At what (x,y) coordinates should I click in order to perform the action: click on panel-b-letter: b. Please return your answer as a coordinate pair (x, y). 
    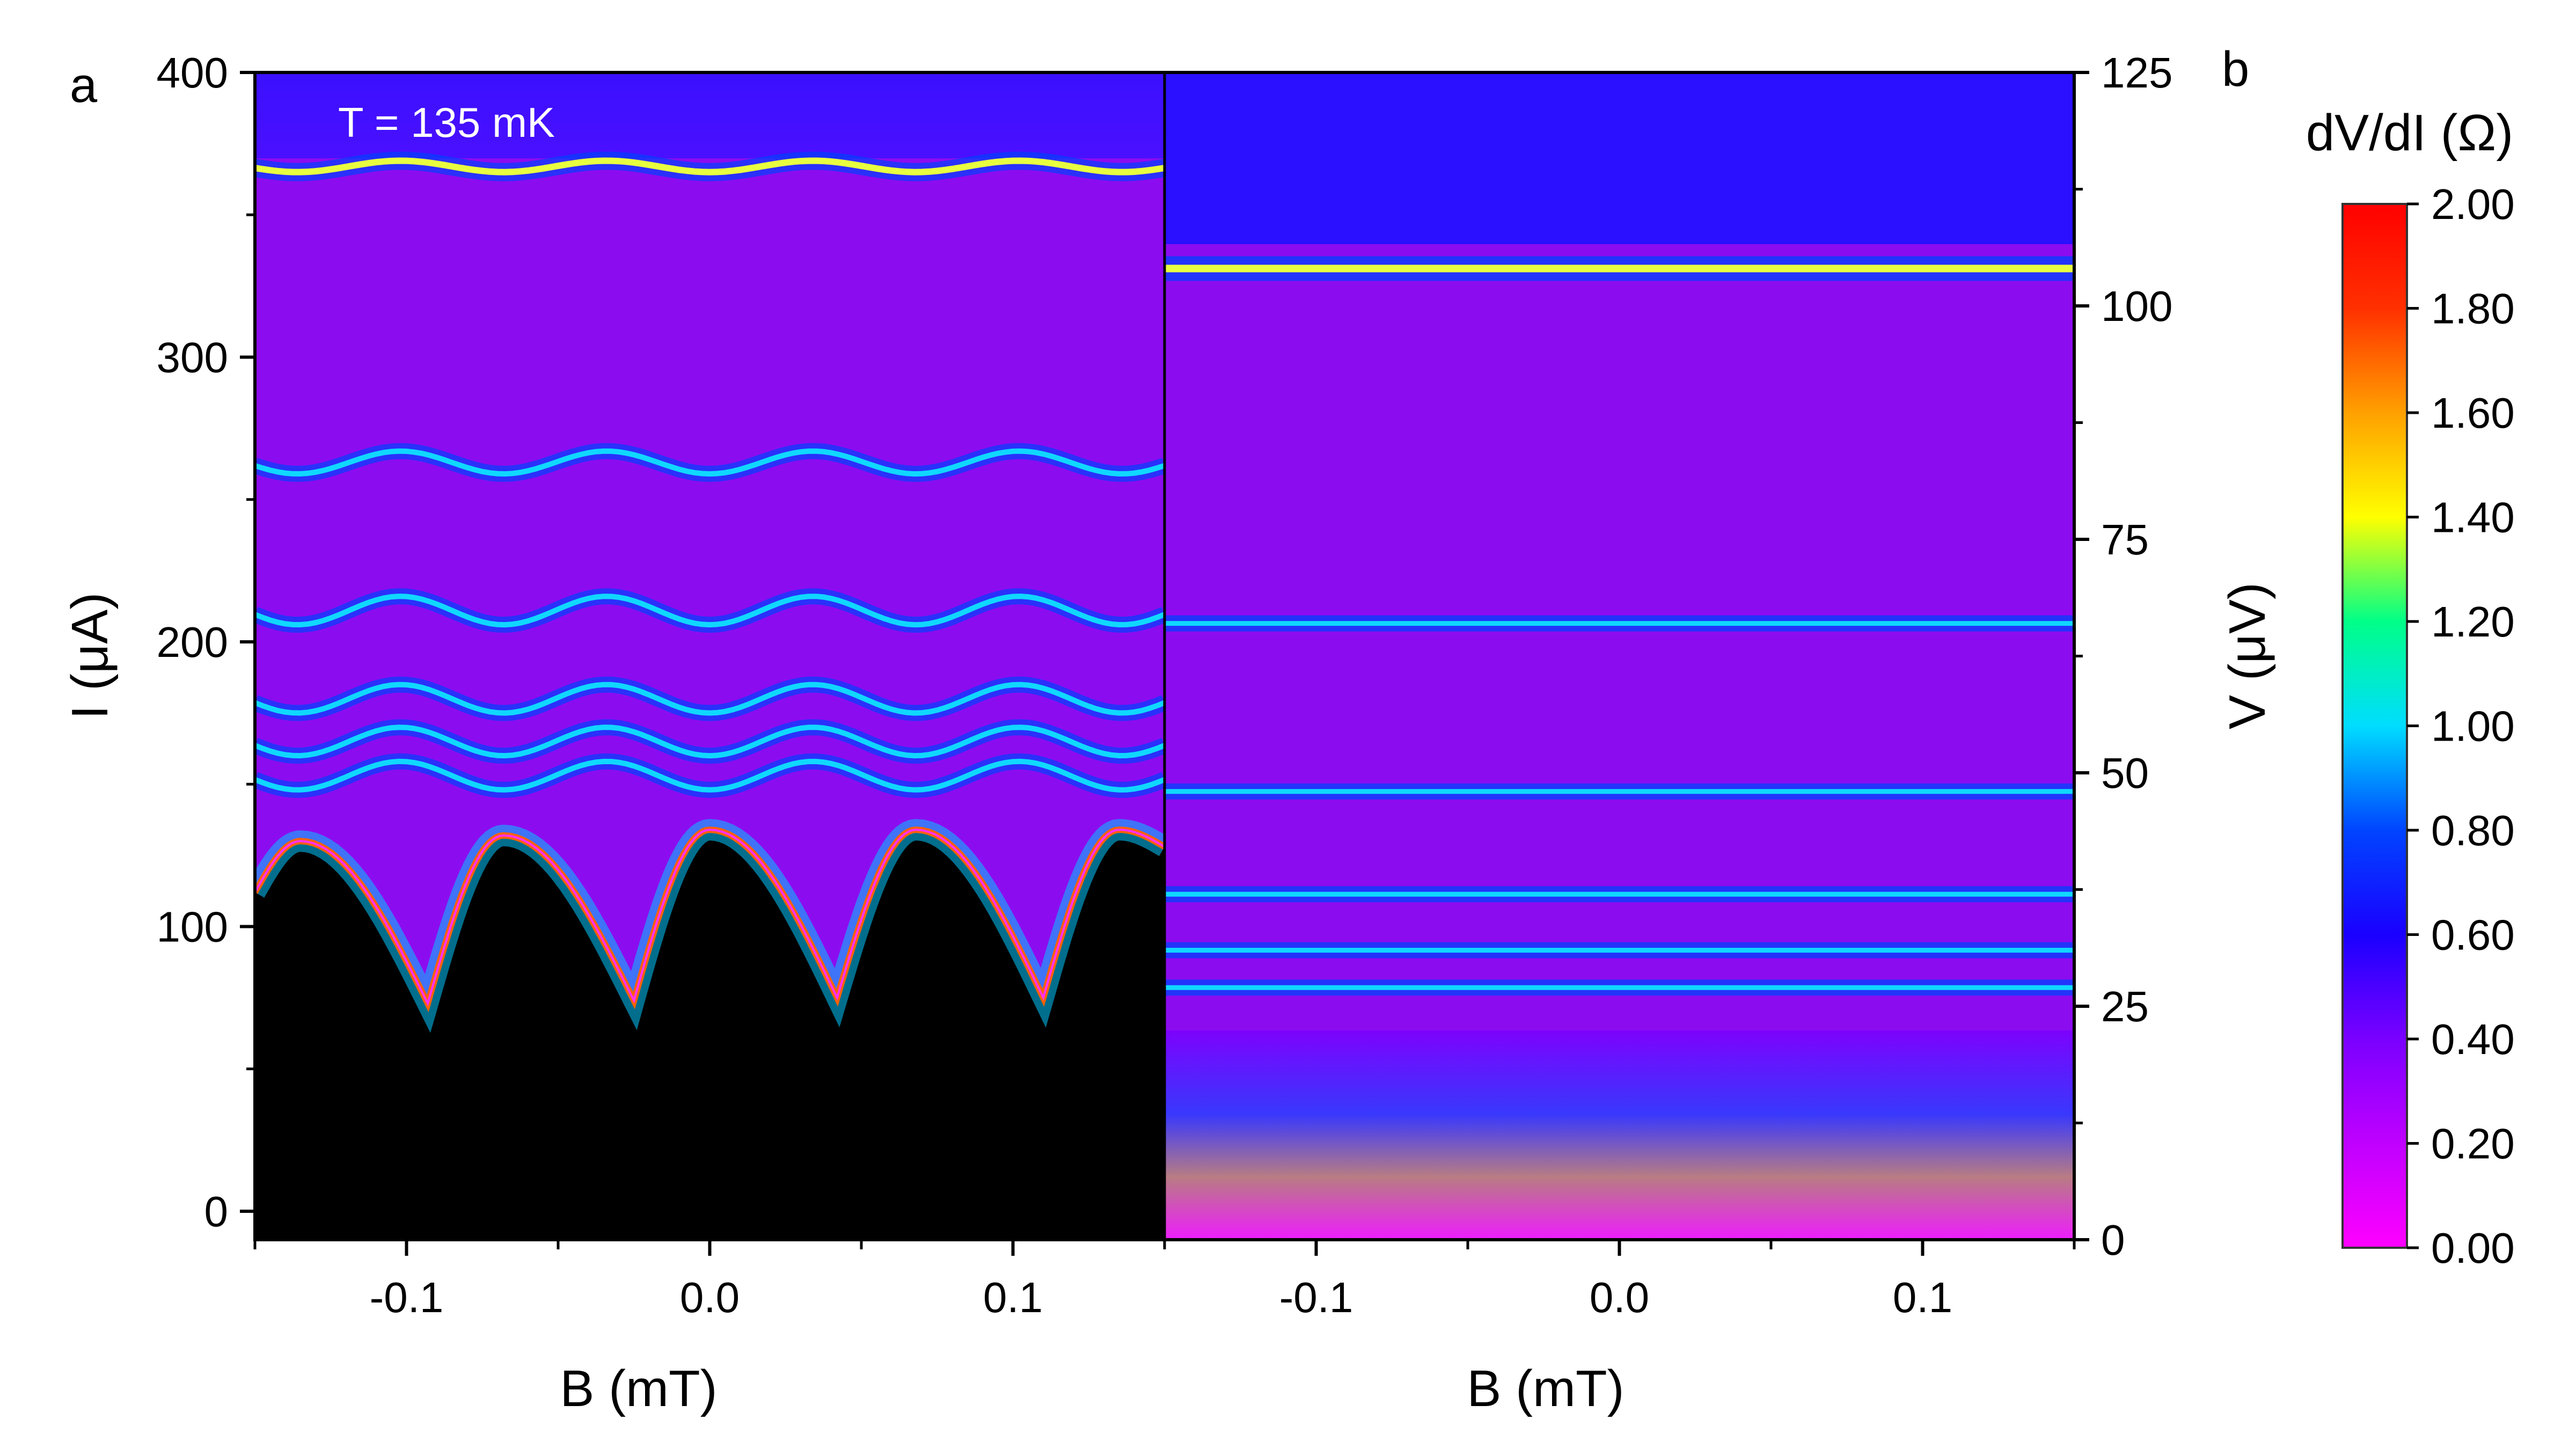
    Looking at the image, I should click on (2235, 69).